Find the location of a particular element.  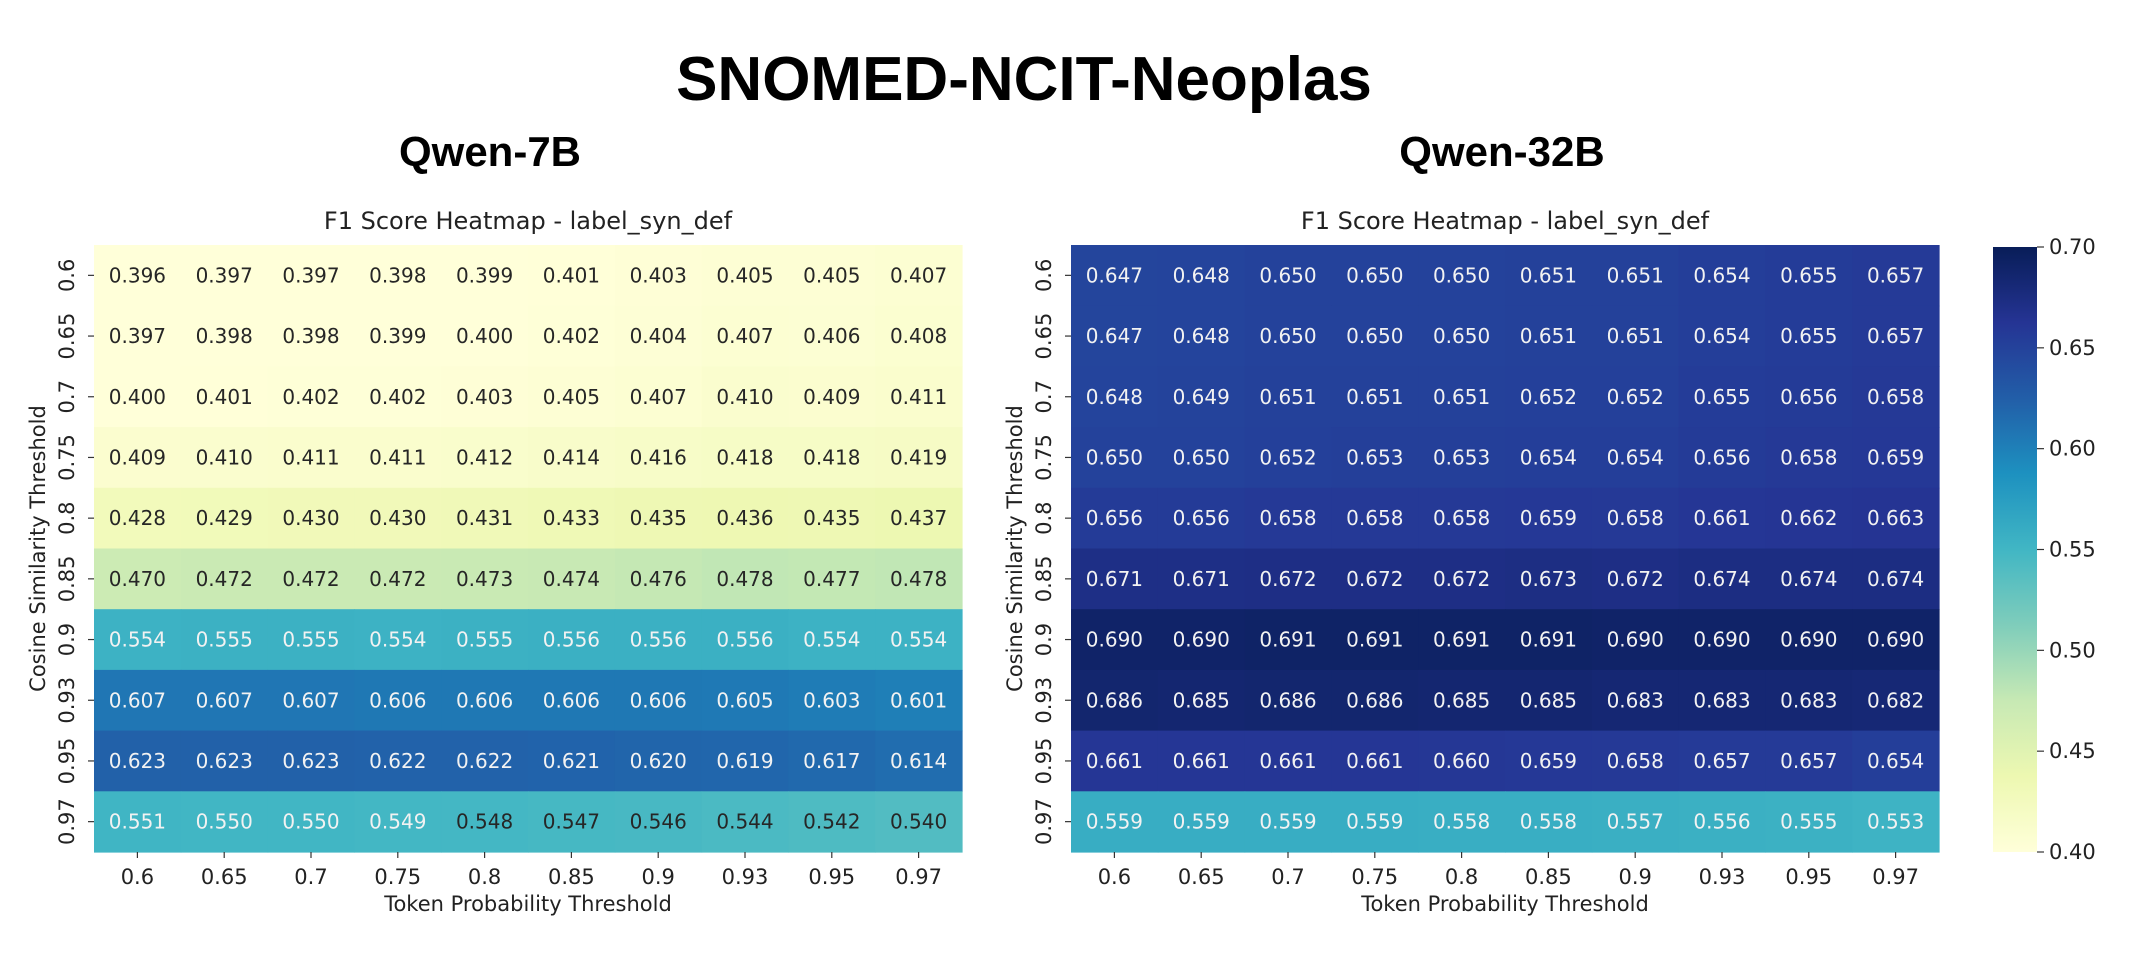

cell-value: 0.429 is located at coordinates (224, 518).